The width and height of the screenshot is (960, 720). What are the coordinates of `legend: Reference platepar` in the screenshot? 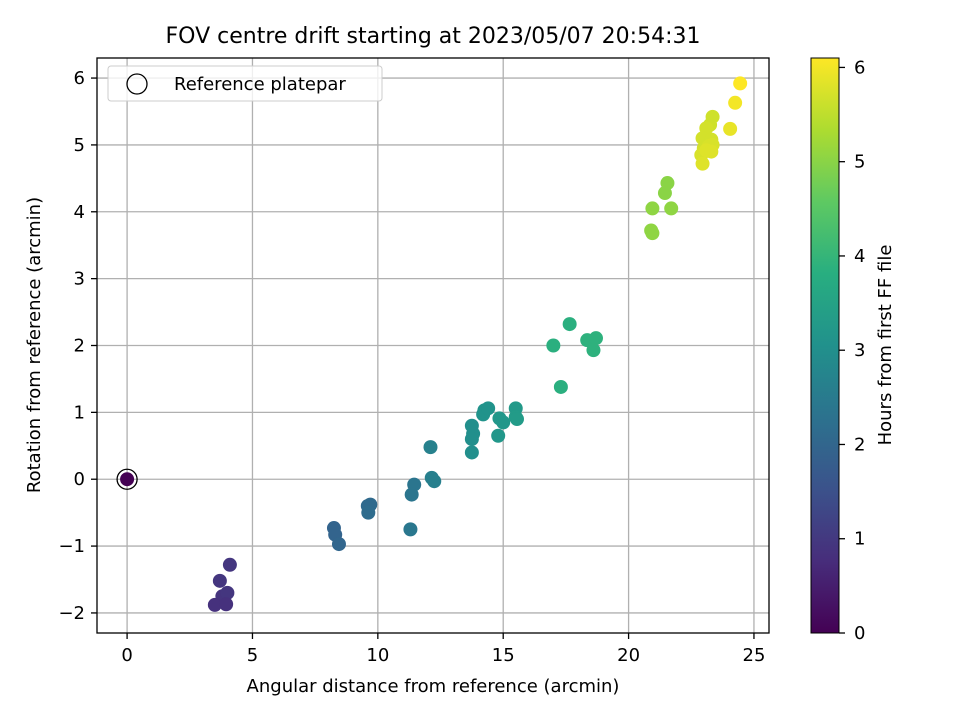 It's located at (245, 83).